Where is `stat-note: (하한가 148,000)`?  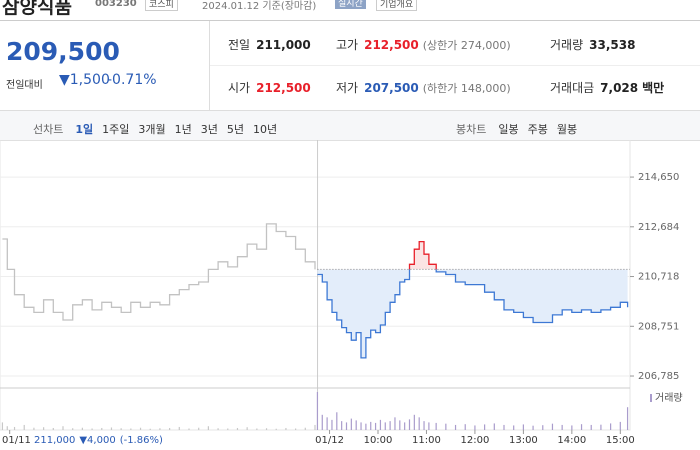 stat-note: (하한가 148,000) is located at coordinates (466, 88).